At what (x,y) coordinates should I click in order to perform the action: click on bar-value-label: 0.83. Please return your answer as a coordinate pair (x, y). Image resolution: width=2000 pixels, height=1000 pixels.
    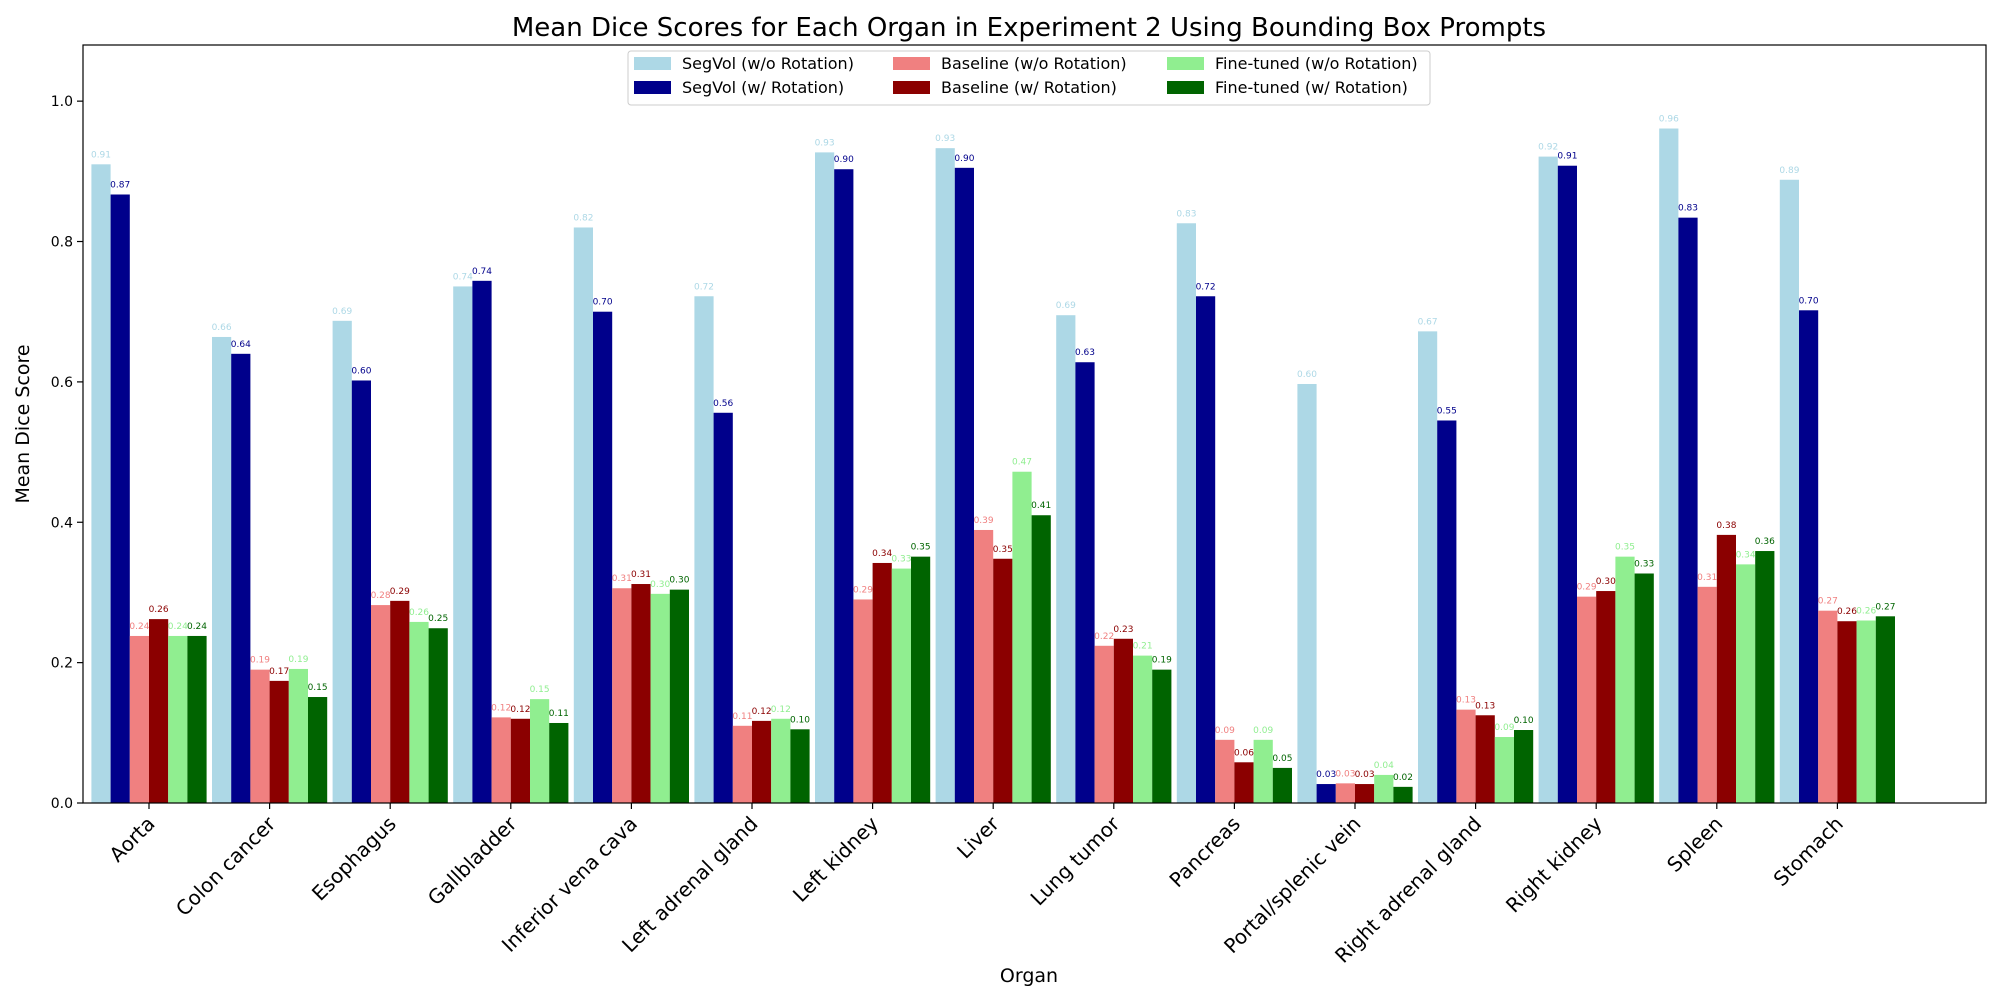
    Looking at the image, I should click on (1688, 209).